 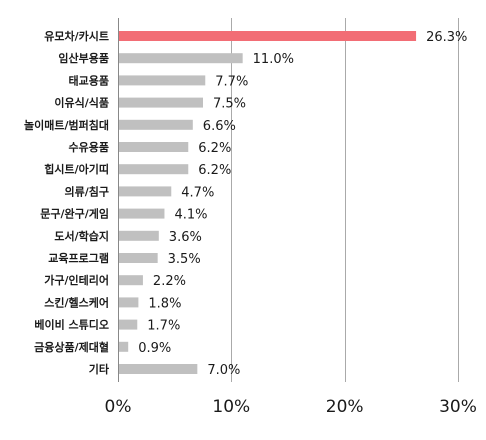 I want to click on value-label: 7.0%, so click(x=223, y=370).